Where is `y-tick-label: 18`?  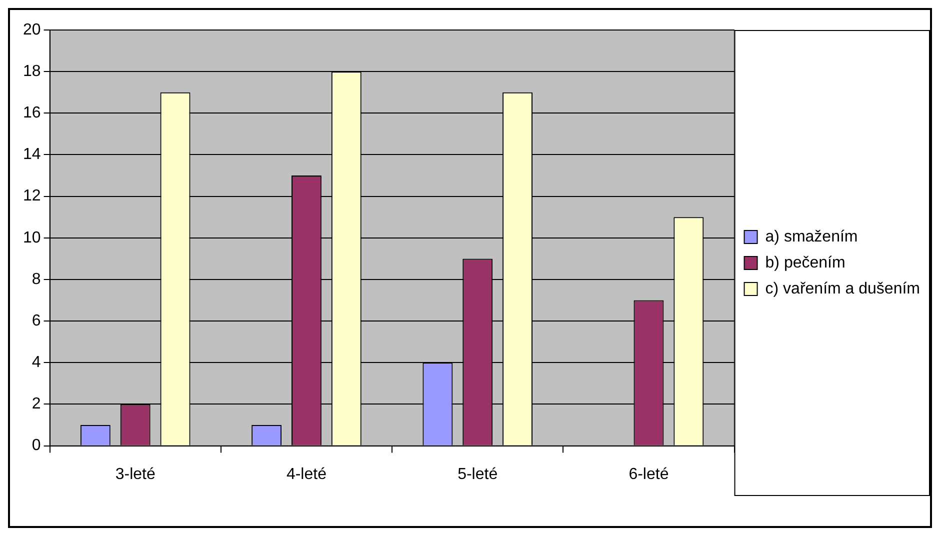 y-tick-label: 18 is located at coordinates (32, 71).